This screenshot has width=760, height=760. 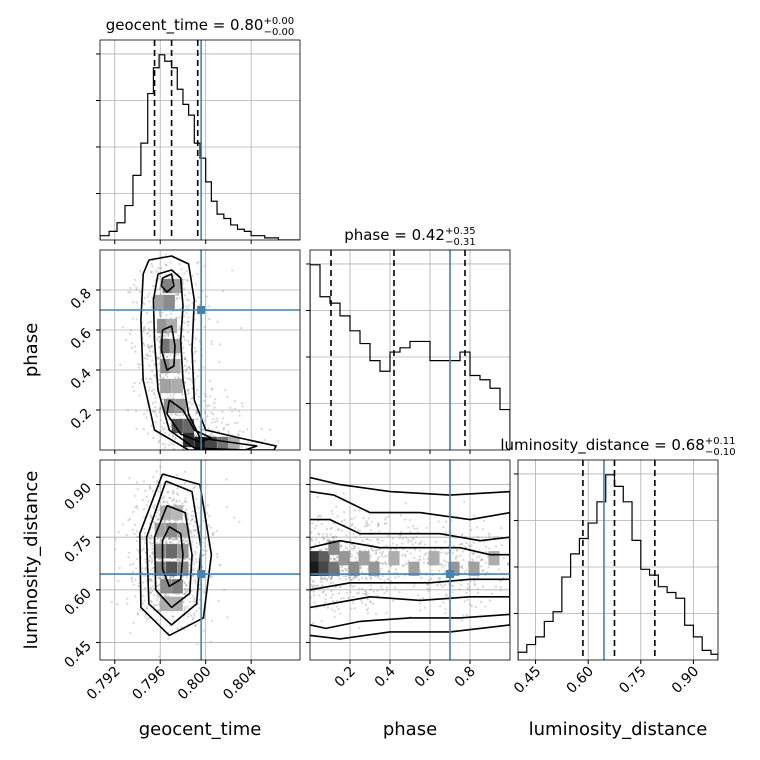 I want to click on x-tick-label: 0.45, so click(x=527, y=680).